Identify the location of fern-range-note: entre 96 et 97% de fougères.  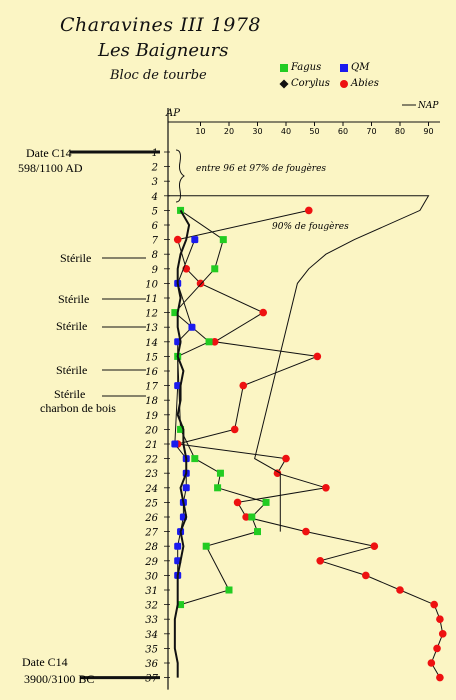
(261, 169).